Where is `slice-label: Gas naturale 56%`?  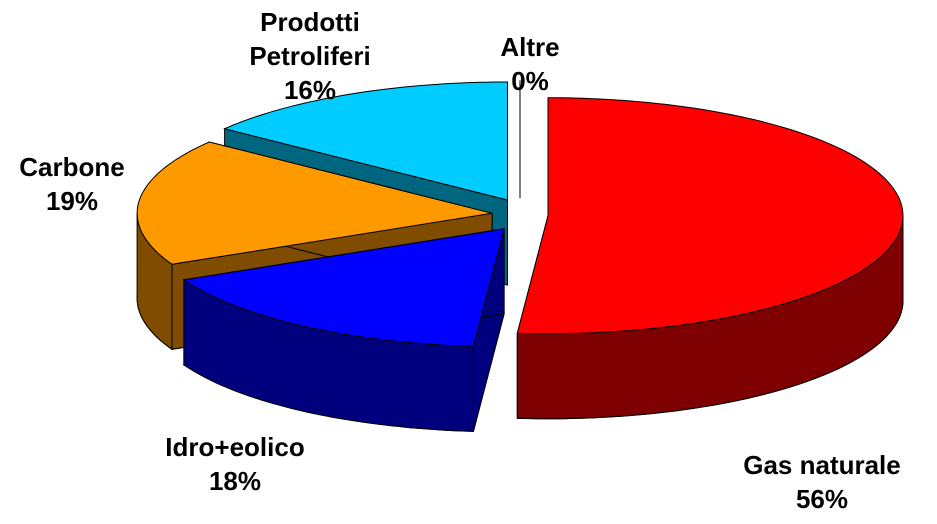
slice-label: Gas naturale 56% is located at coordinates (819, 482).